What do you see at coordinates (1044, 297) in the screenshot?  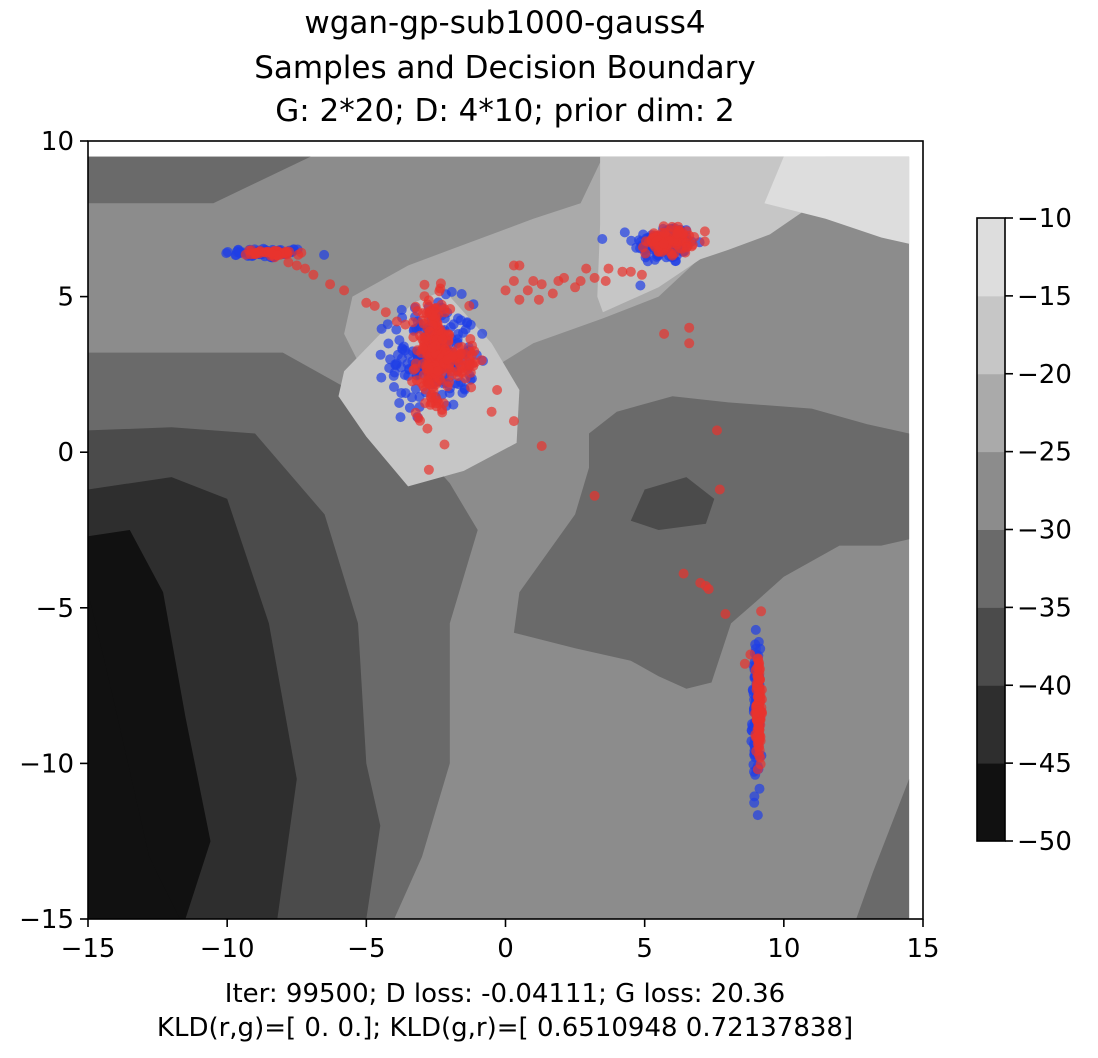 I see `colorbar-tick-label: −15` at bounding box center [1044, 297].